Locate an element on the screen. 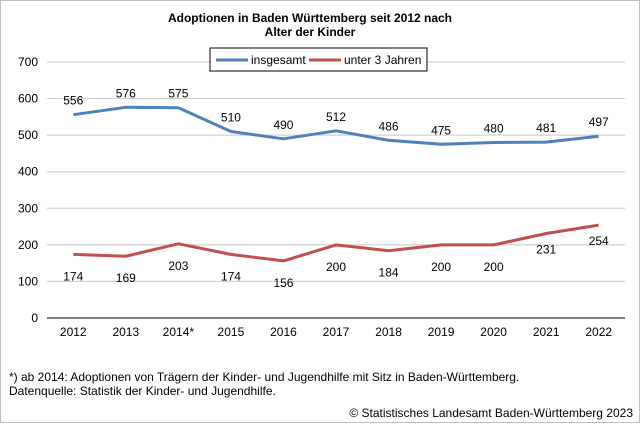  data-label-unter-3-jahren-2018: 184 is located at coordinates (389, 273).